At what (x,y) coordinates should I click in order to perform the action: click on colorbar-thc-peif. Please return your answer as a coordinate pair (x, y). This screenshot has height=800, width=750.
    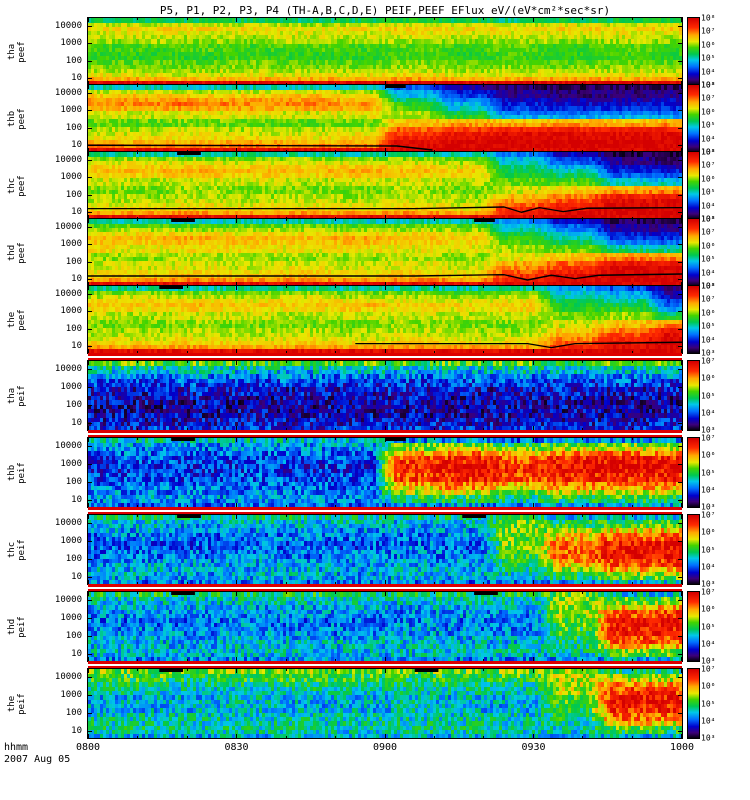
    Looking at the image, I should click on (693, 549).